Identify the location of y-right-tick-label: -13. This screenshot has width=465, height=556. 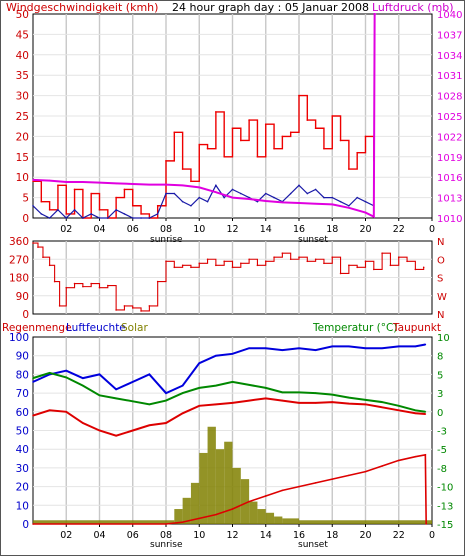
(445, 506).